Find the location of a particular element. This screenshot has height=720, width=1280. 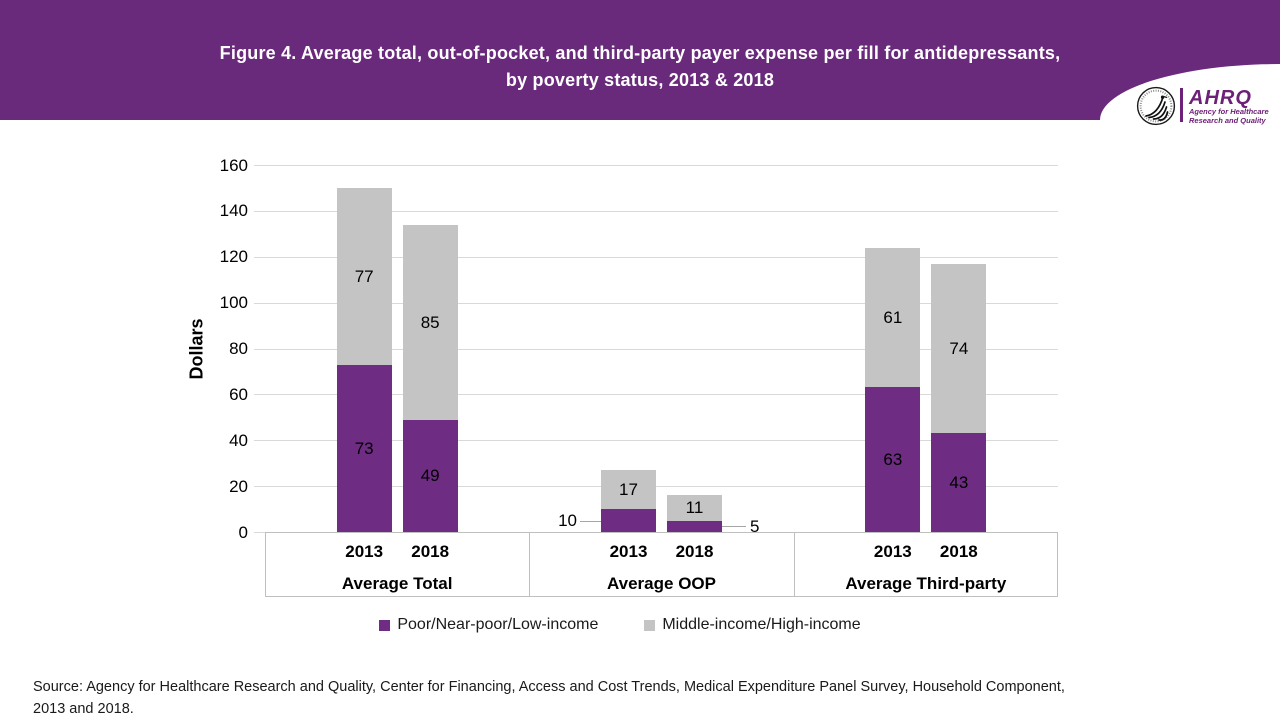

bar-value-label: 74 is located at coordinates (959, 348).